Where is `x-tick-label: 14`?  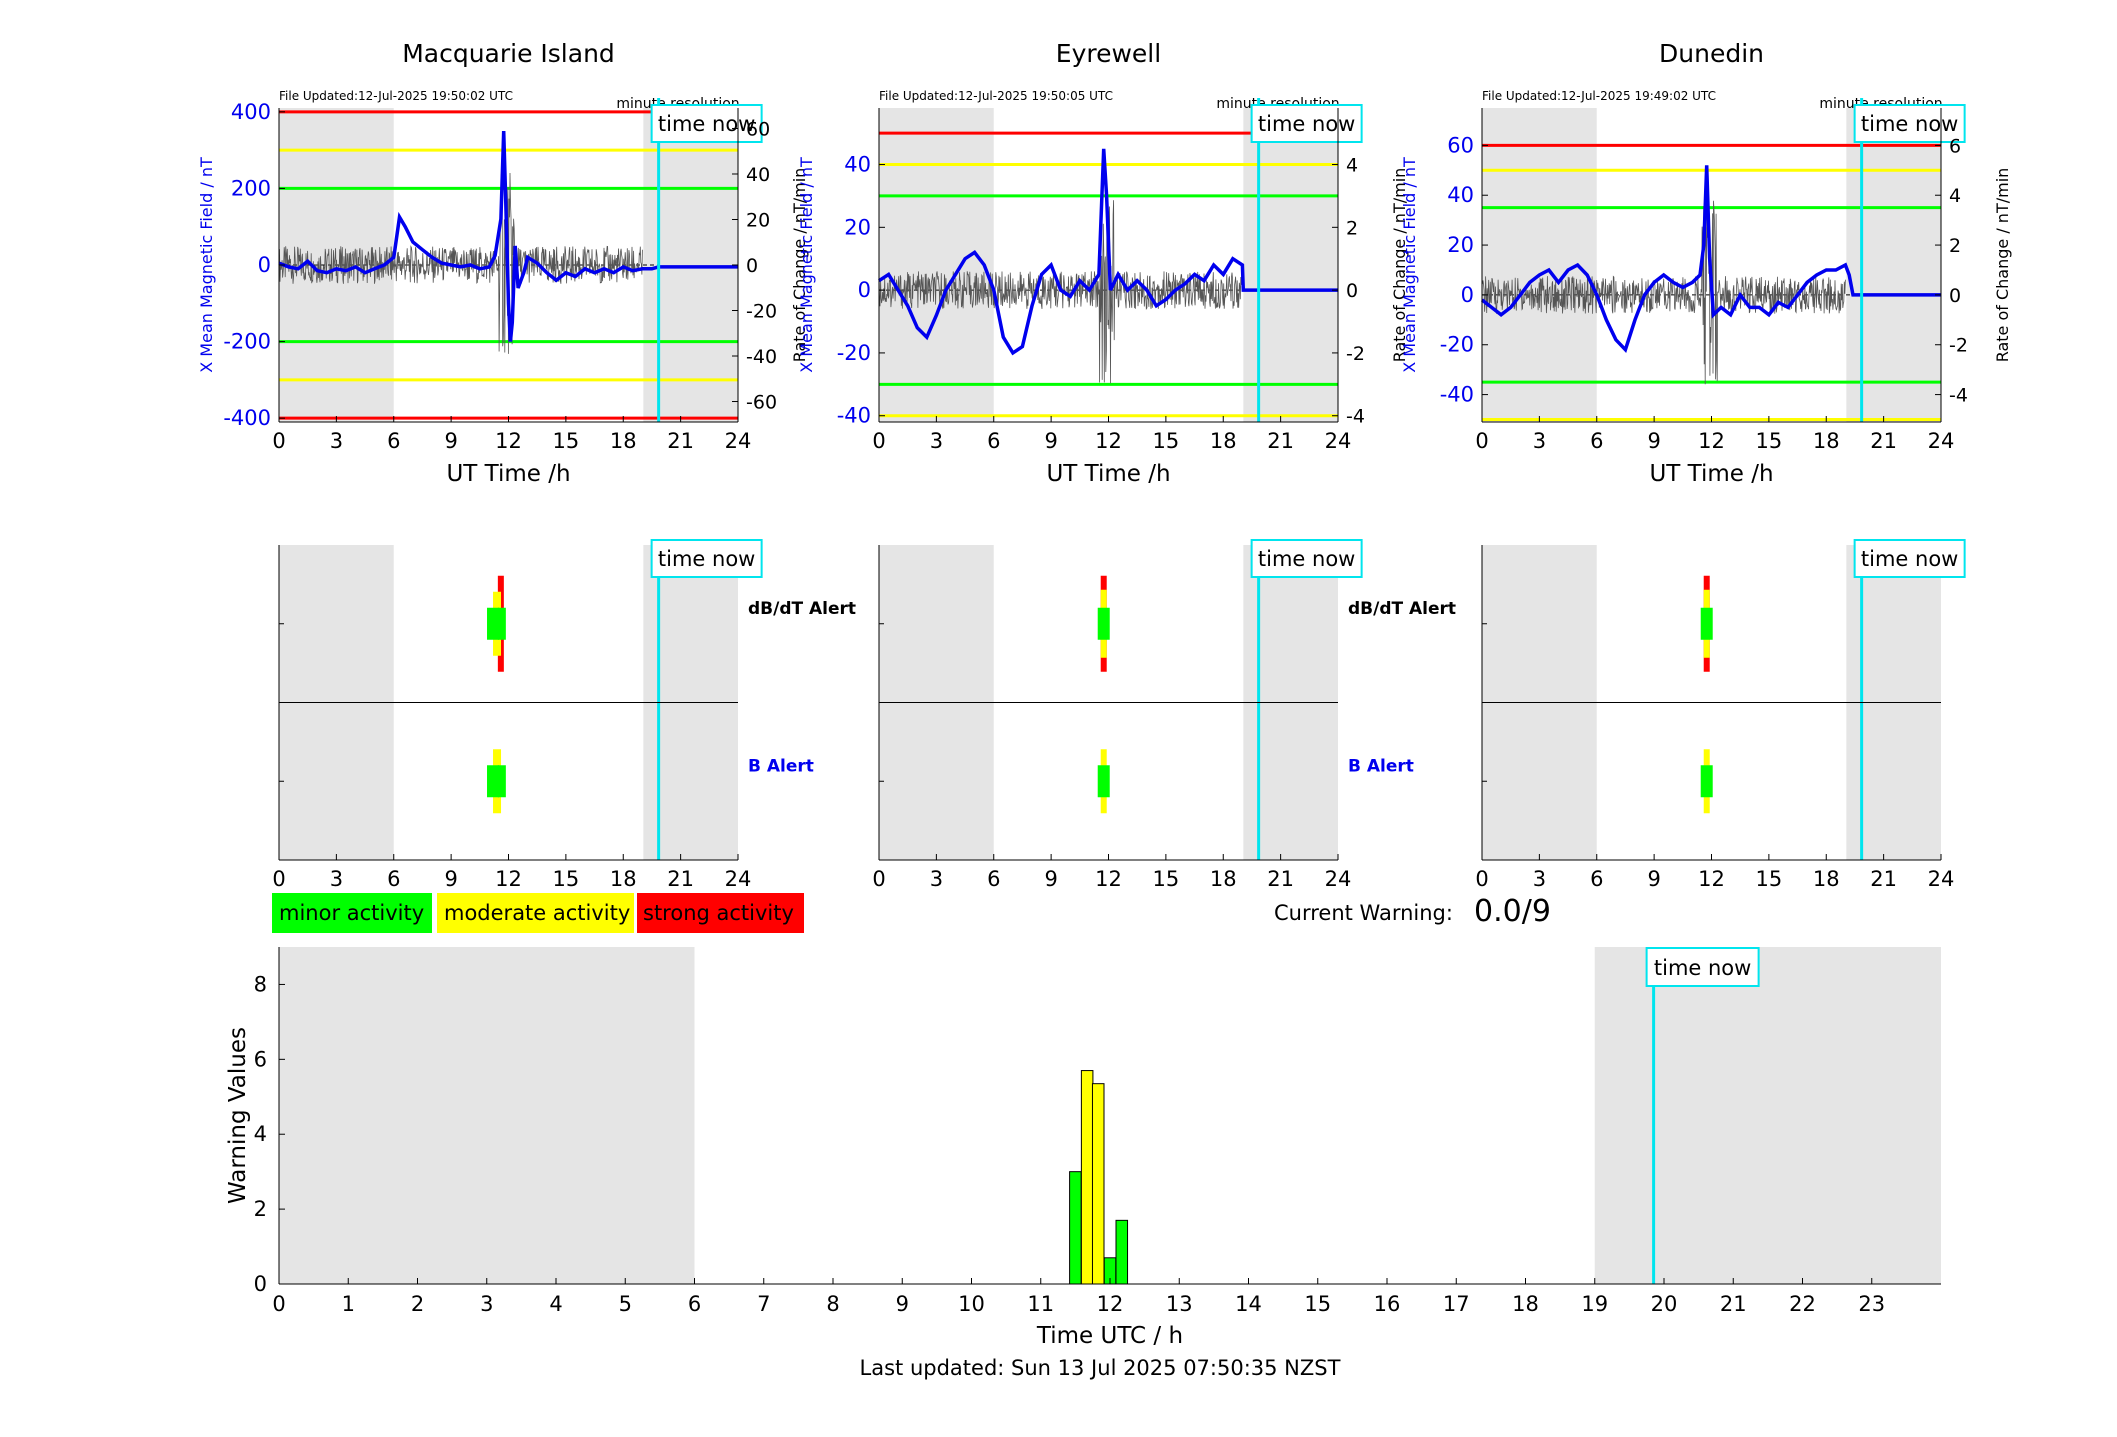
x-tick-label: 14 is located at coordinates (1248, 1304).